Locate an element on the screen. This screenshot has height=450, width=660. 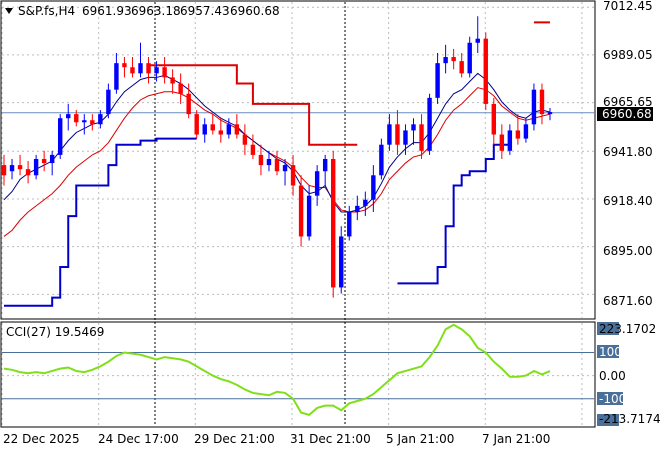
close-value: 6960.68 is located at coordinates (255, 11).